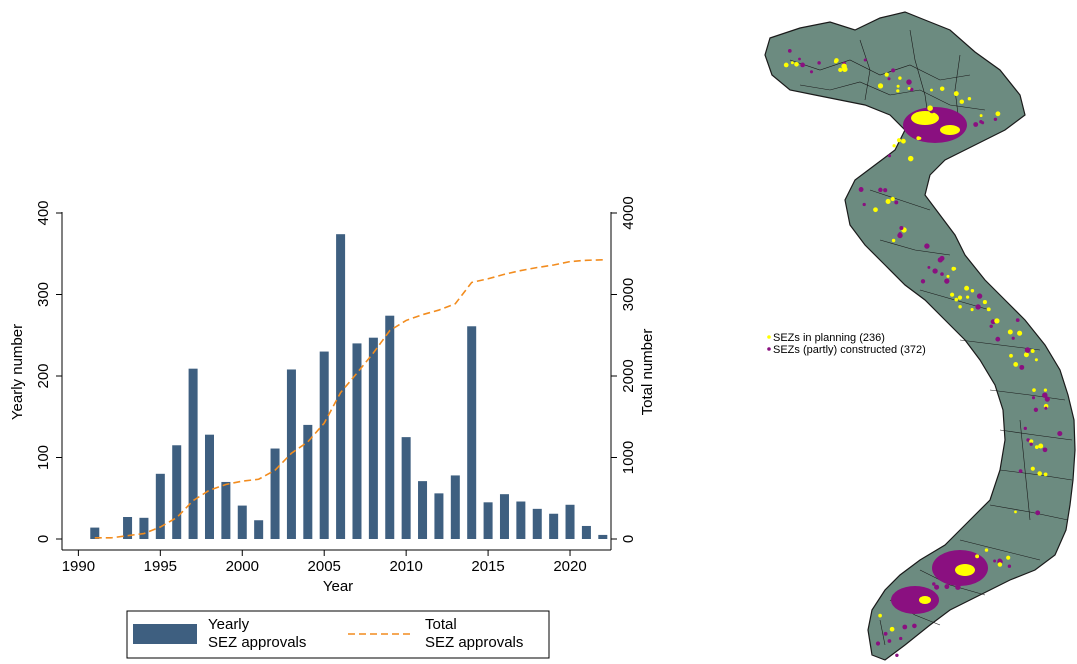  What do you see at coordinates (259, 529) in the screenshot?
I see `bar-2001` at bounding box center [259, 529].